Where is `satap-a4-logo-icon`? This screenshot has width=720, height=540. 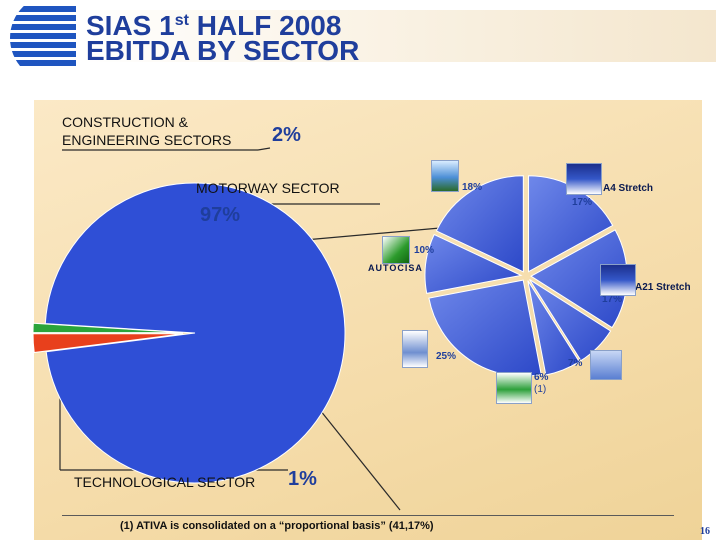 satap-a4-logo-icon is located at coordinates (584, 179).